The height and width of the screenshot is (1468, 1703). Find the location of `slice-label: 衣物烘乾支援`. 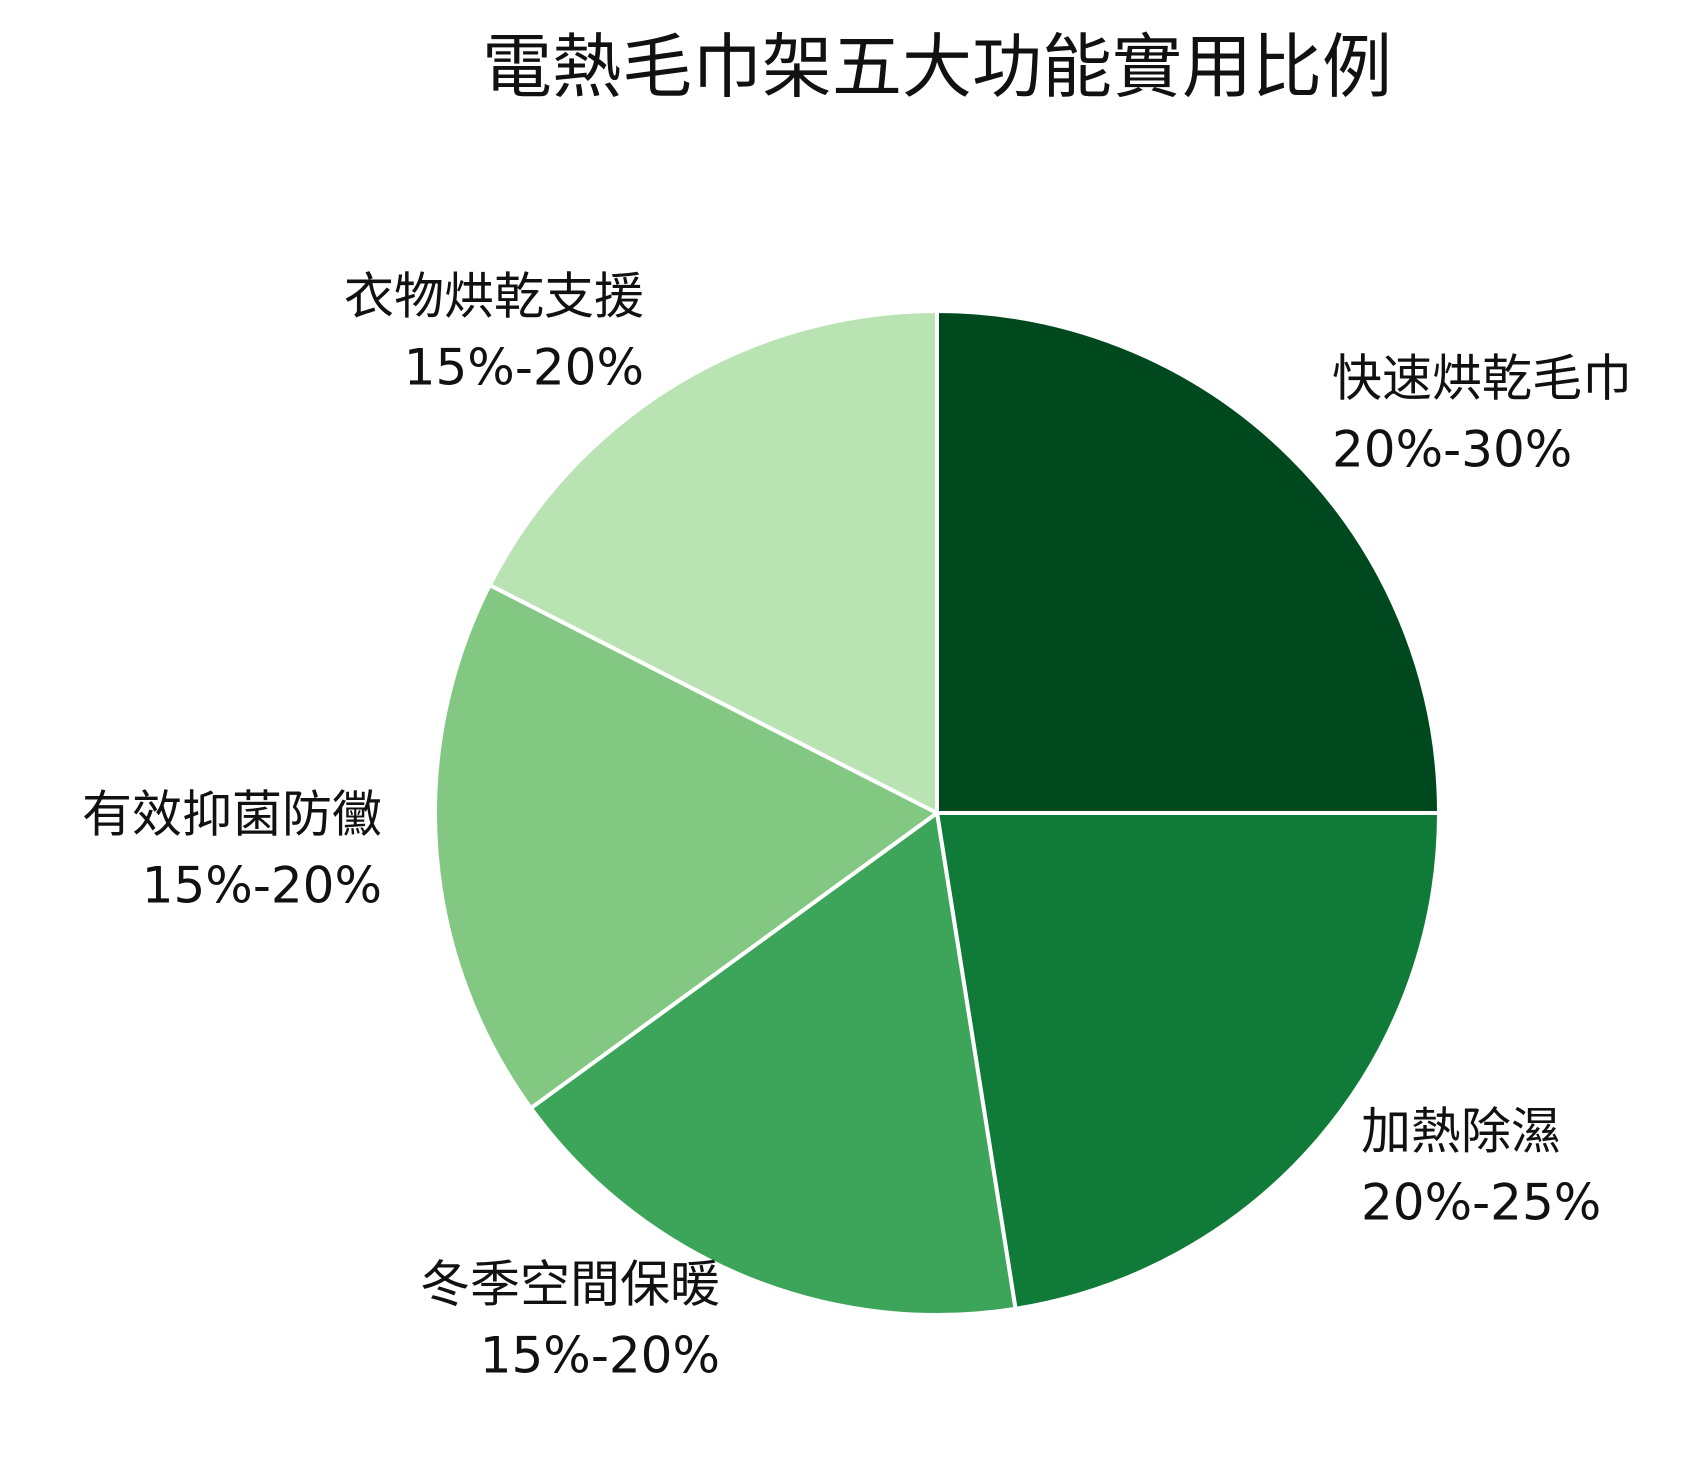

slice-label: 衣物烘乾支援 is located at coordinates (494, 297).